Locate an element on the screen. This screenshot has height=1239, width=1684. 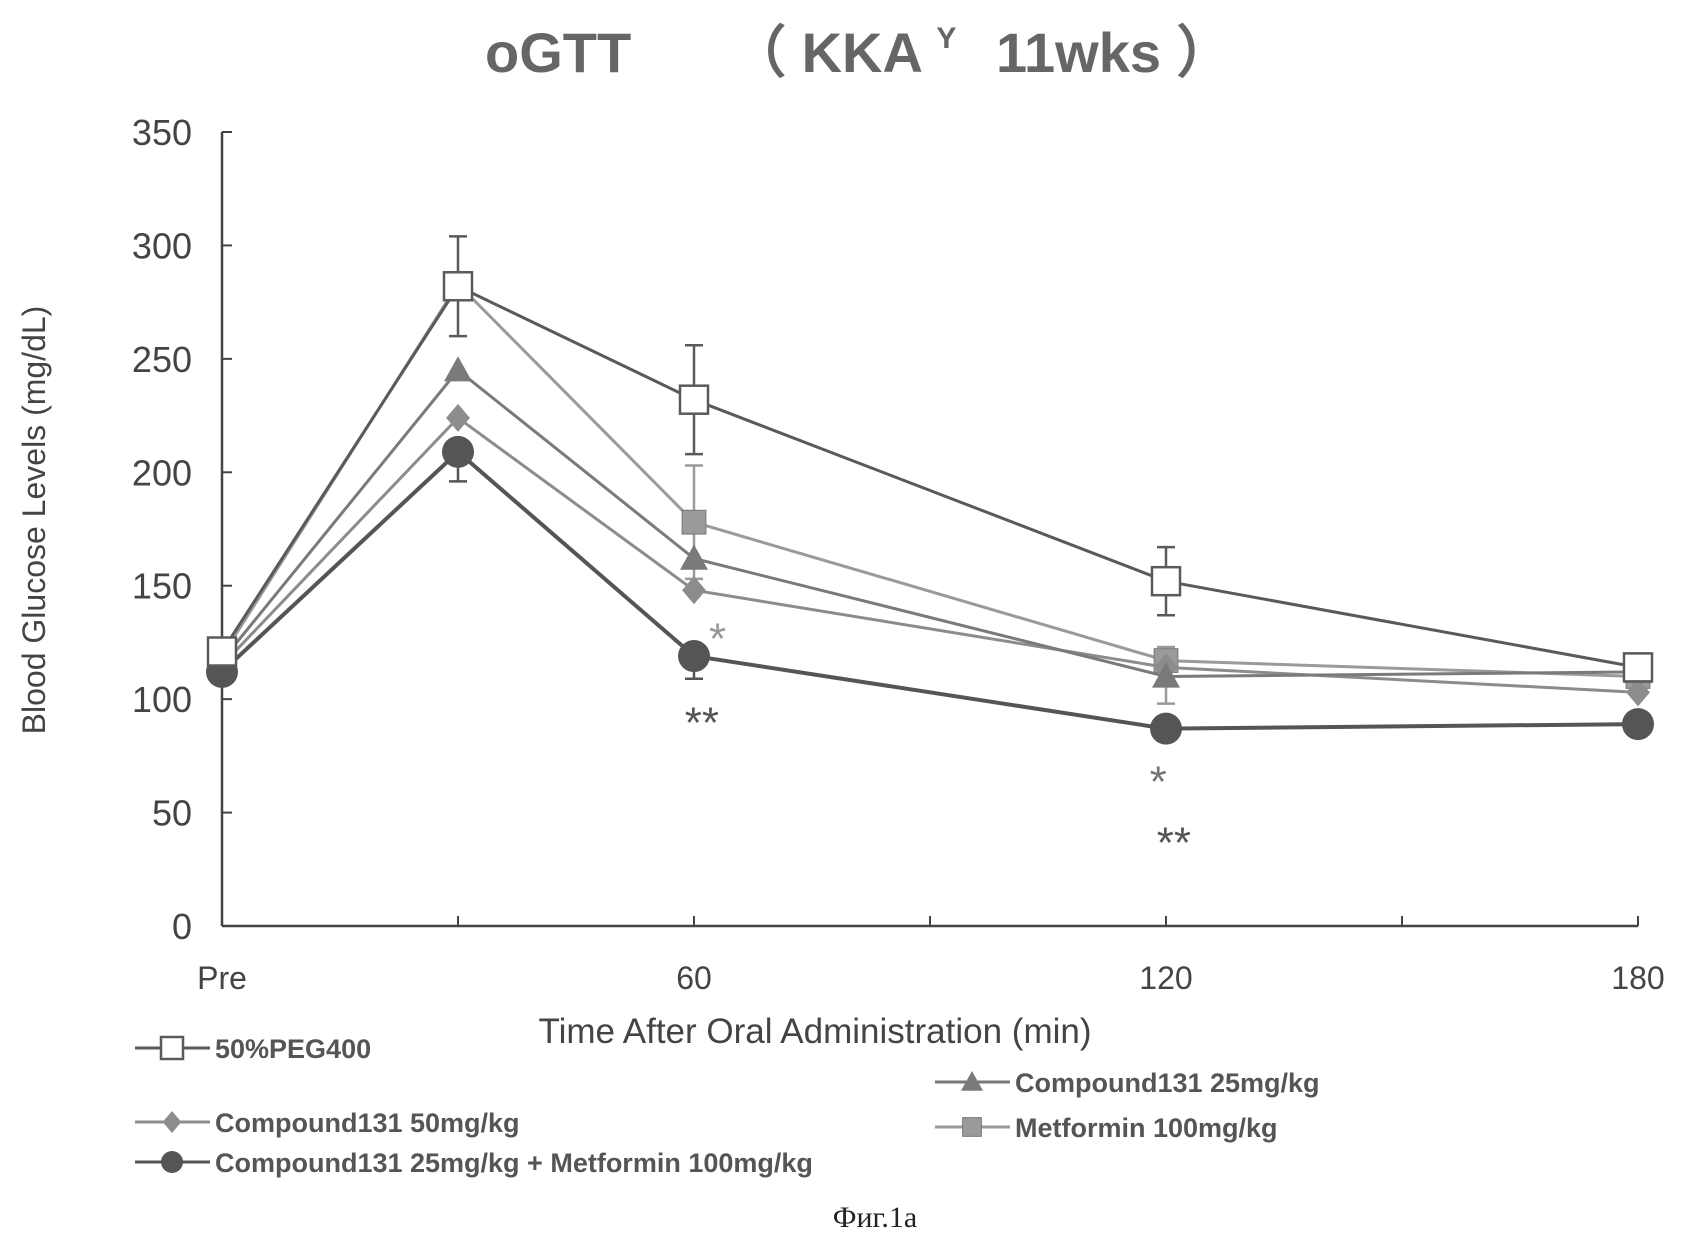
y-tick-label: 50 is located at coordinates (172, 813).